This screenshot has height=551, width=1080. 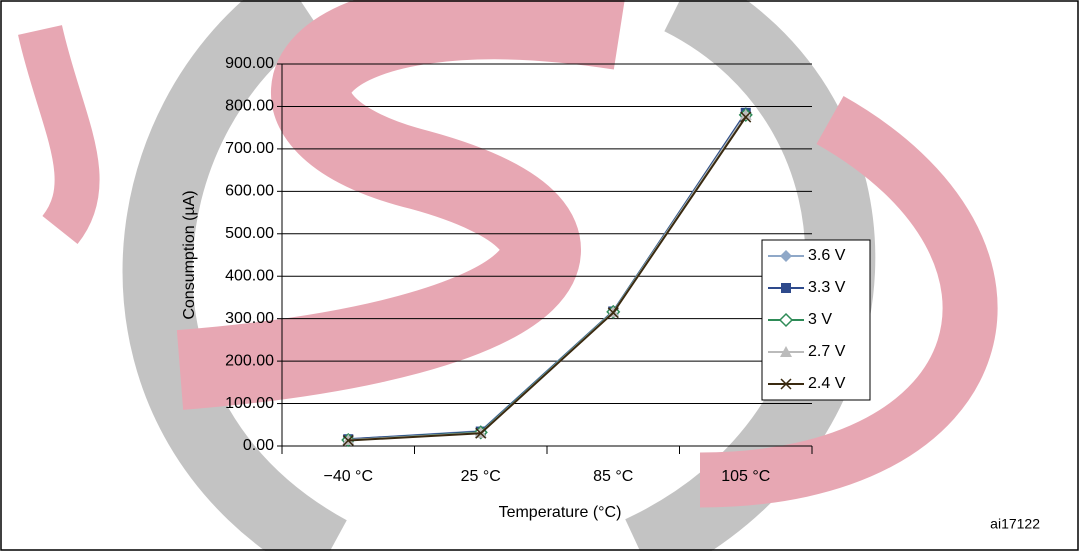 What do you see at coordinates (249, 148) in the screenshot?
I see `y-tick-label: 700.00` at bounding box center [249, 148].